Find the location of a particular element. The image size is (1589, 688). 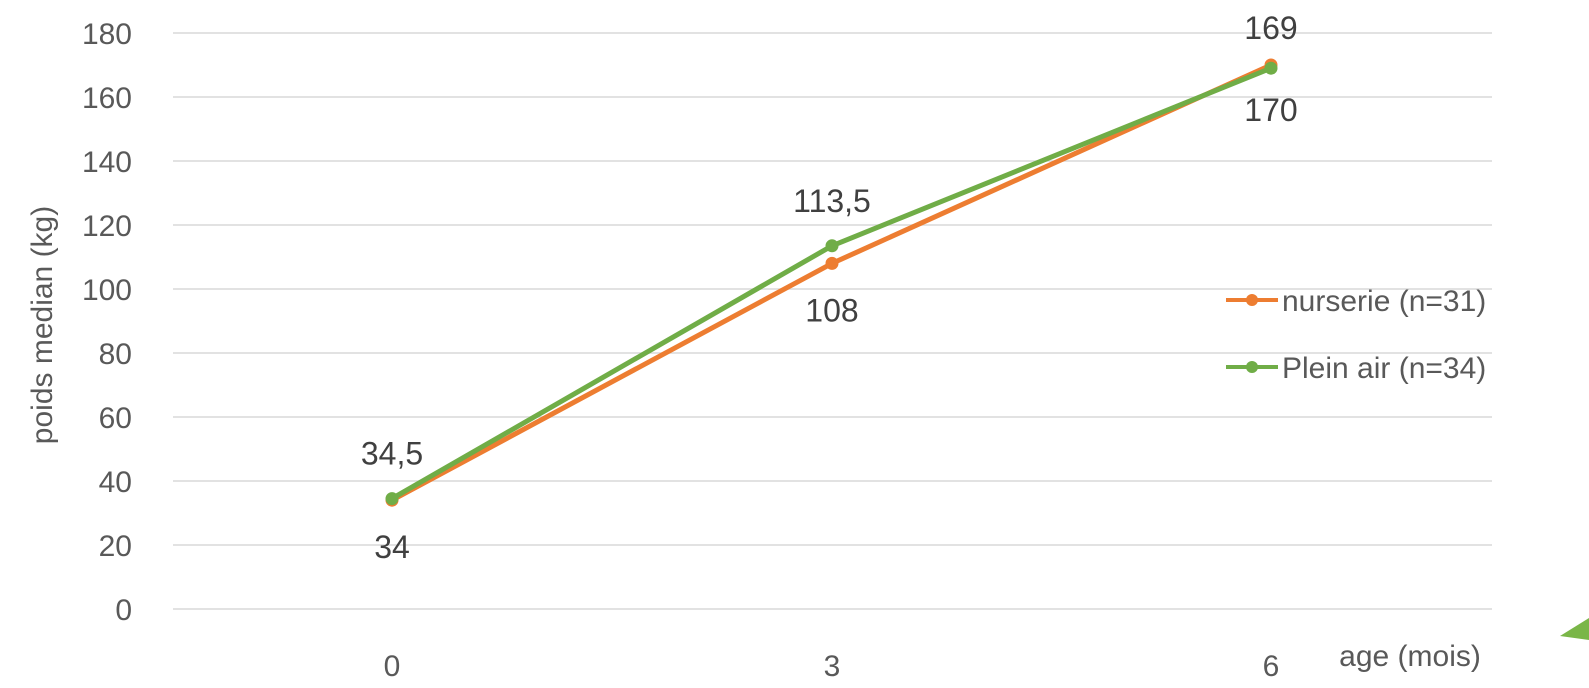

x-tick-label-3: 3 is located at coordinates (832, 666).